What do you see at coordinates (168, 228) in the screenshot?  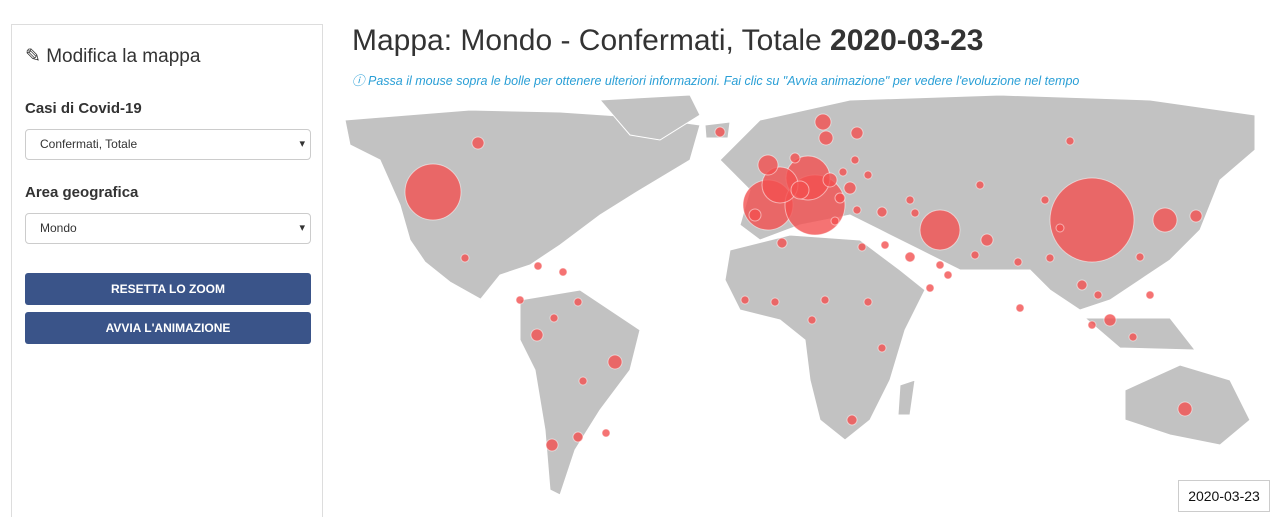 I see `select: Mondo` at bounding box center [168, 228].